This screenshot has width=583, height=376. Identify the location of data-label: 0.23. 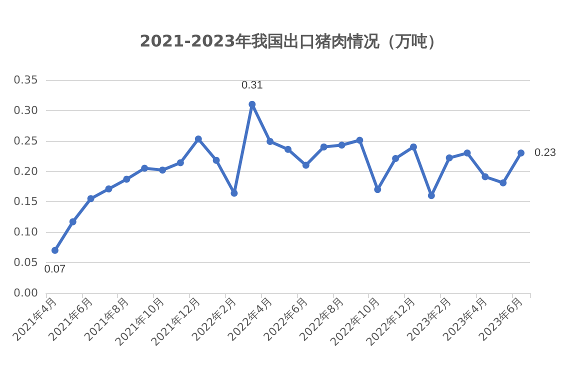
(545, 153).